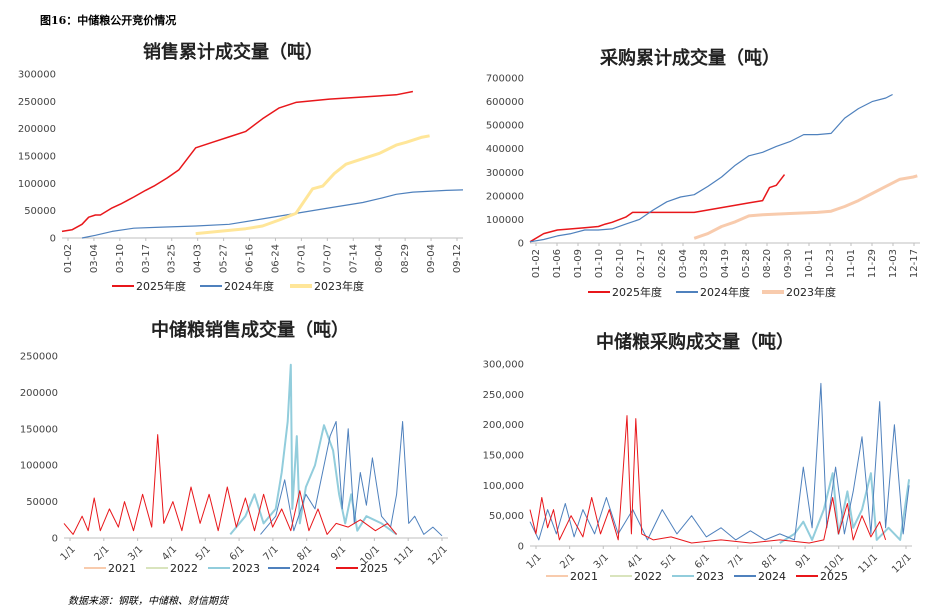 The height and width of the screenshot is (611, 928). I want to click on legend-label: 2025年度, so click(637, 292).